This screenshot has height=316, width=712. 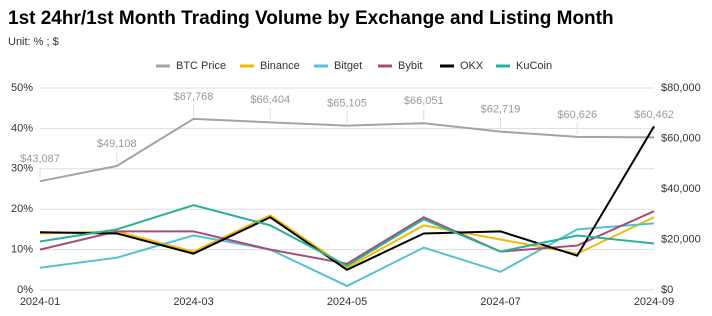 What do you see at coordinates (681, 138) in the screenshot?
I see `y2-tick-label: $60,000` at bounding box center [681, 138].